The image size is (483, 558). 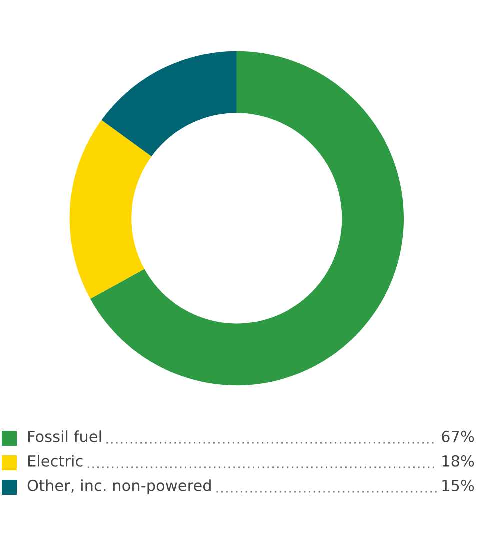 What do you see at coordinates (119, 487) in the screenshot?
I see `legend-label: Other, inc. non-powered` at bounding box center [119, 487].